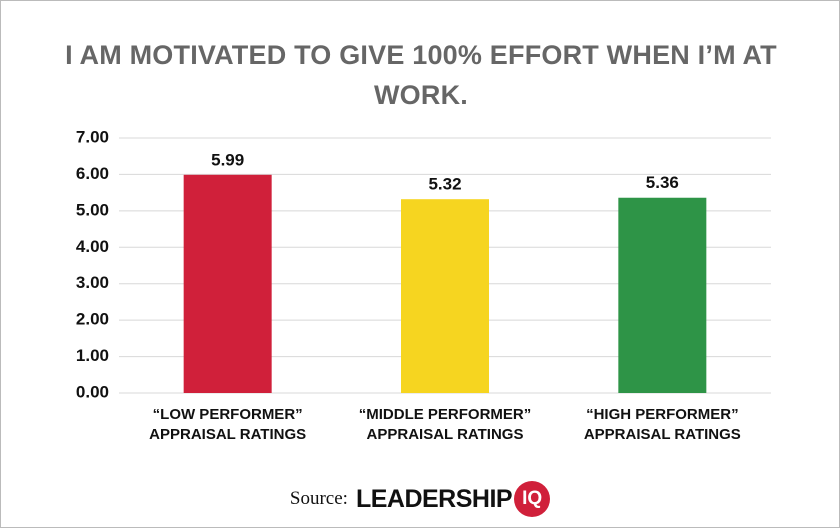 The width and height of the screenshot is (840, 528). I want to click on y-tick-label: 6.00, so click(92, 173).